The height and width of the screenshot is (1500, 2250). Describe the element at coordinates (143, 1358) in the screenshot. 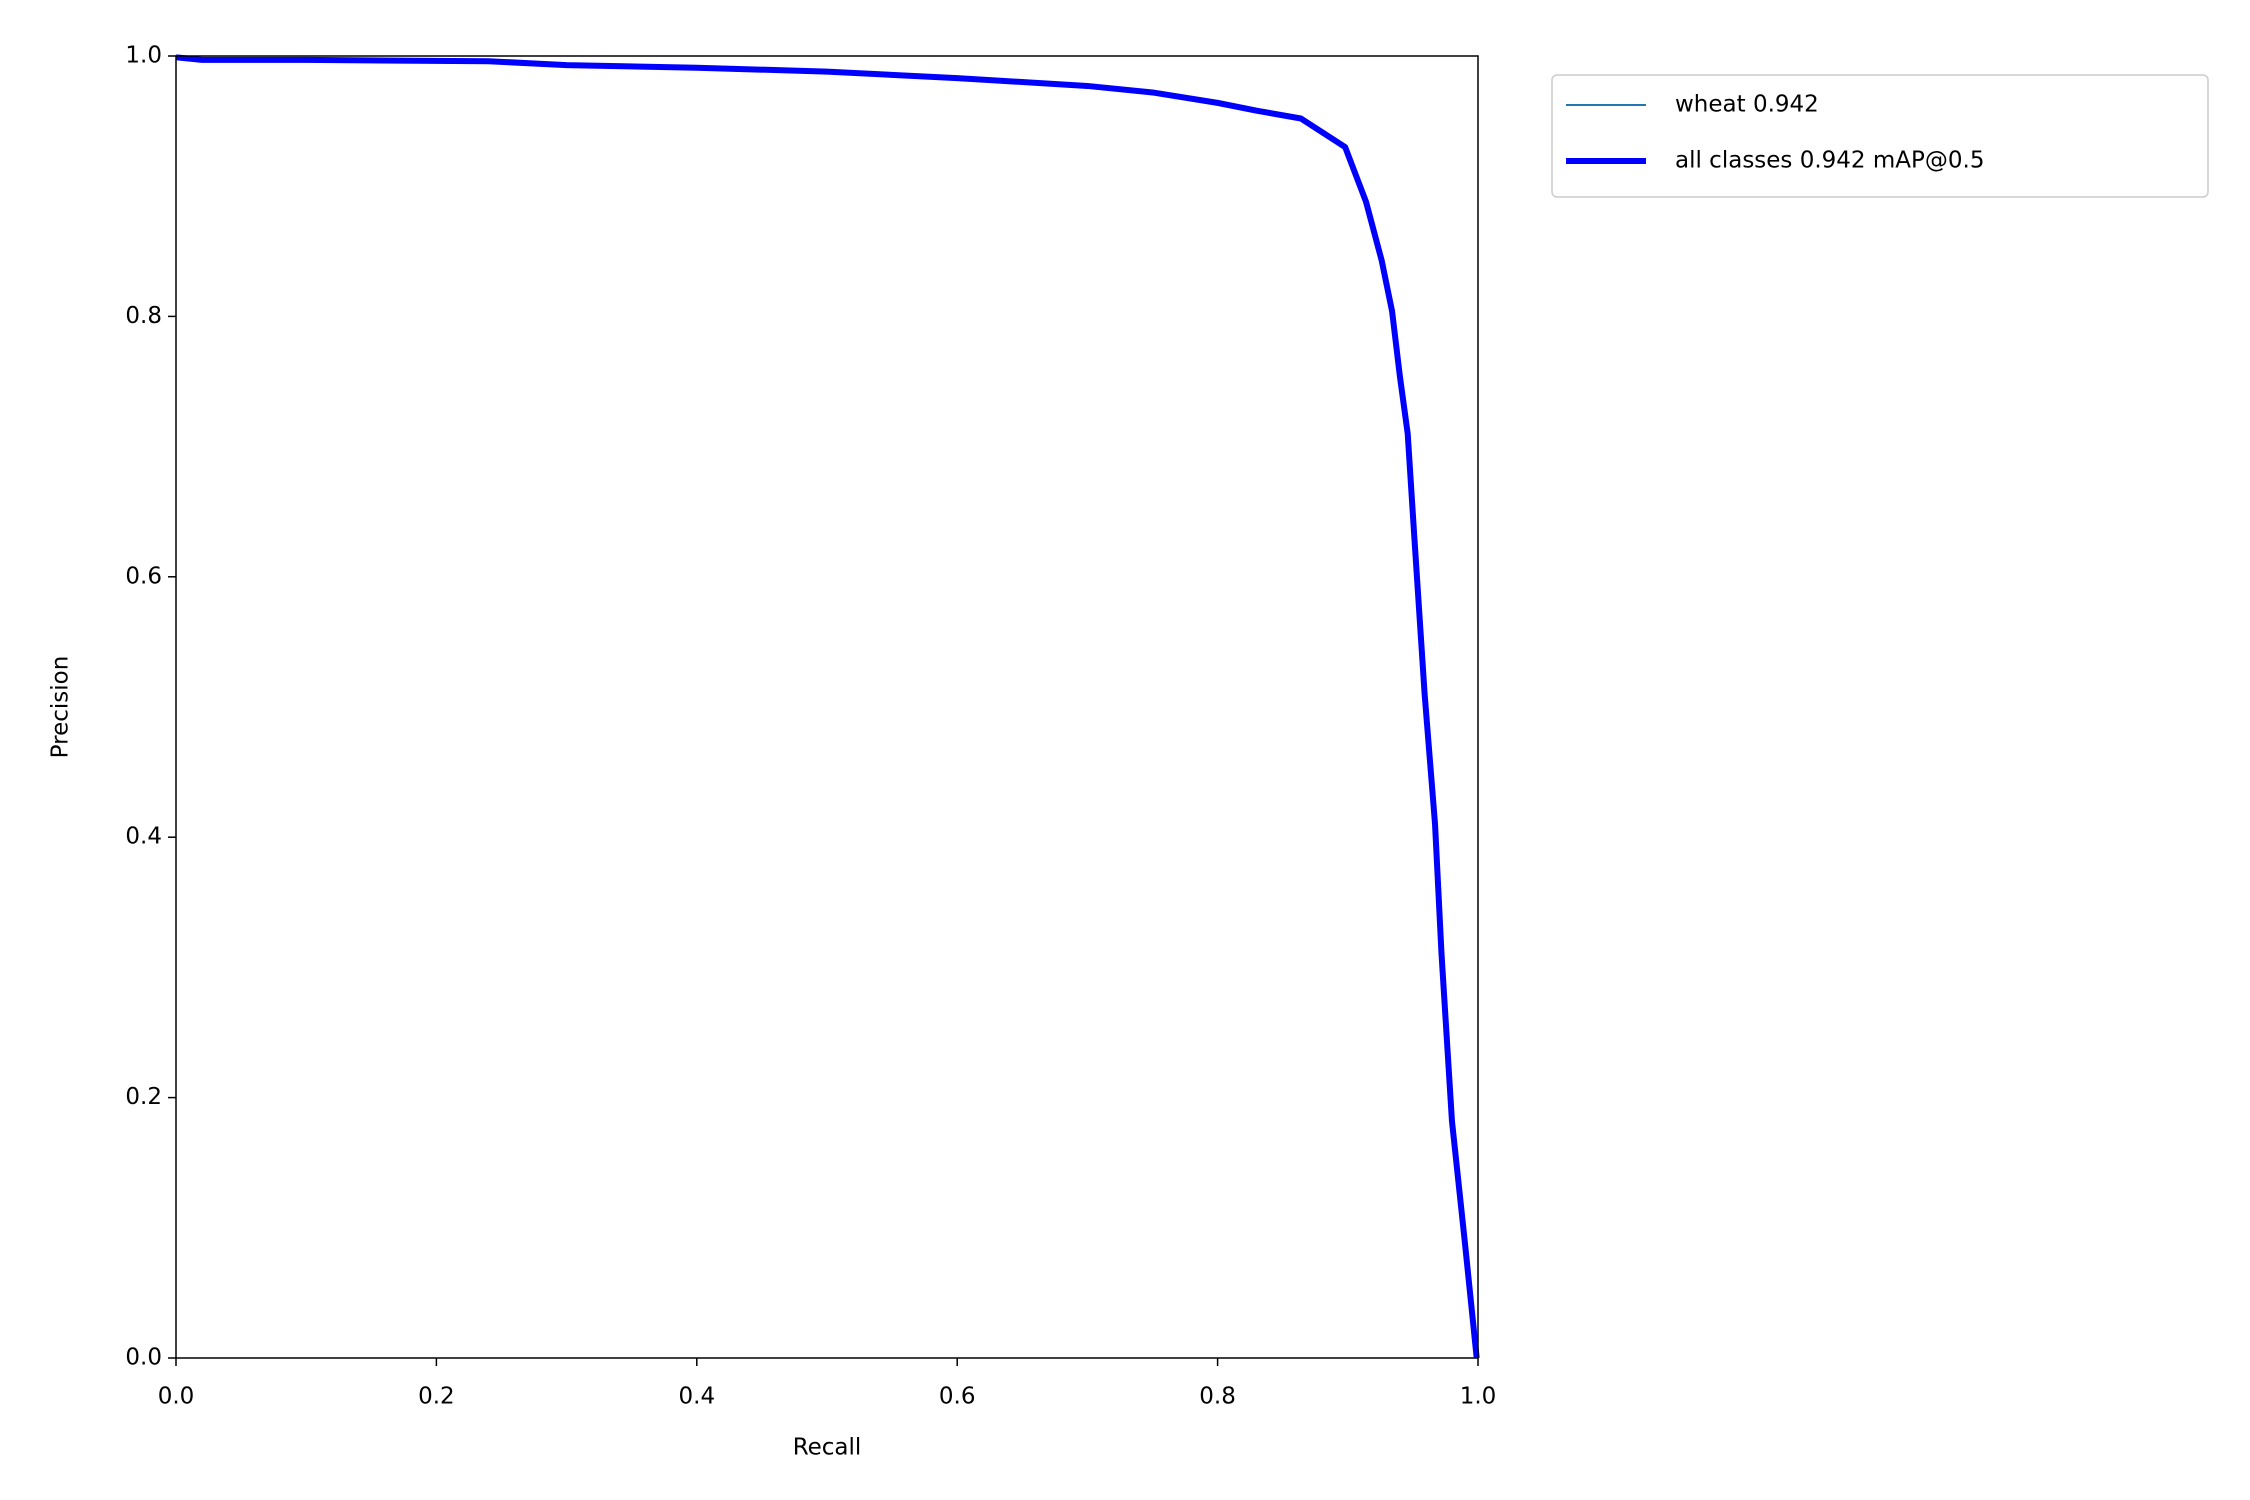

I see `y-tick-label: 0.0` at that location.